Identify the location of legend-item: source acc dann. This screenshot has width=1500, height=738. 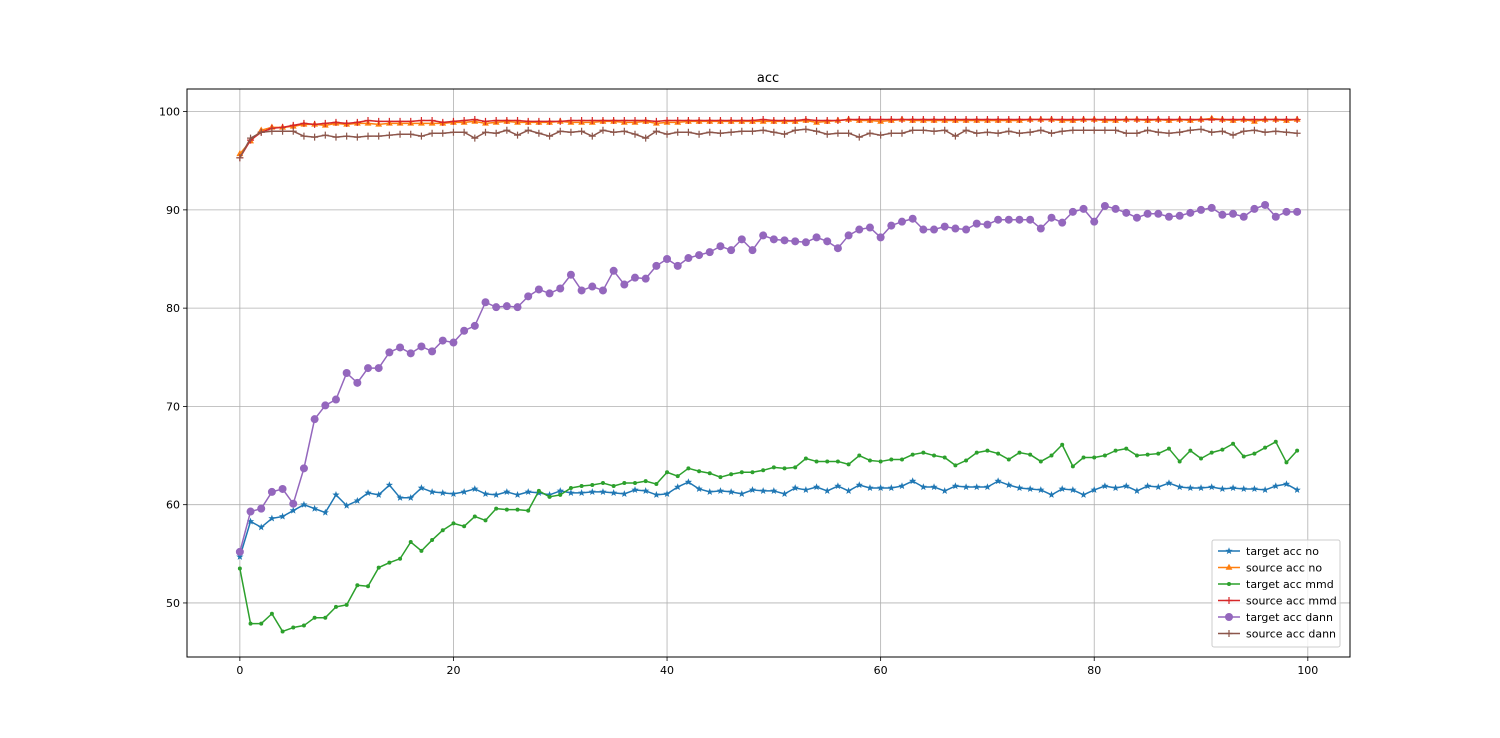
(1277, 634).